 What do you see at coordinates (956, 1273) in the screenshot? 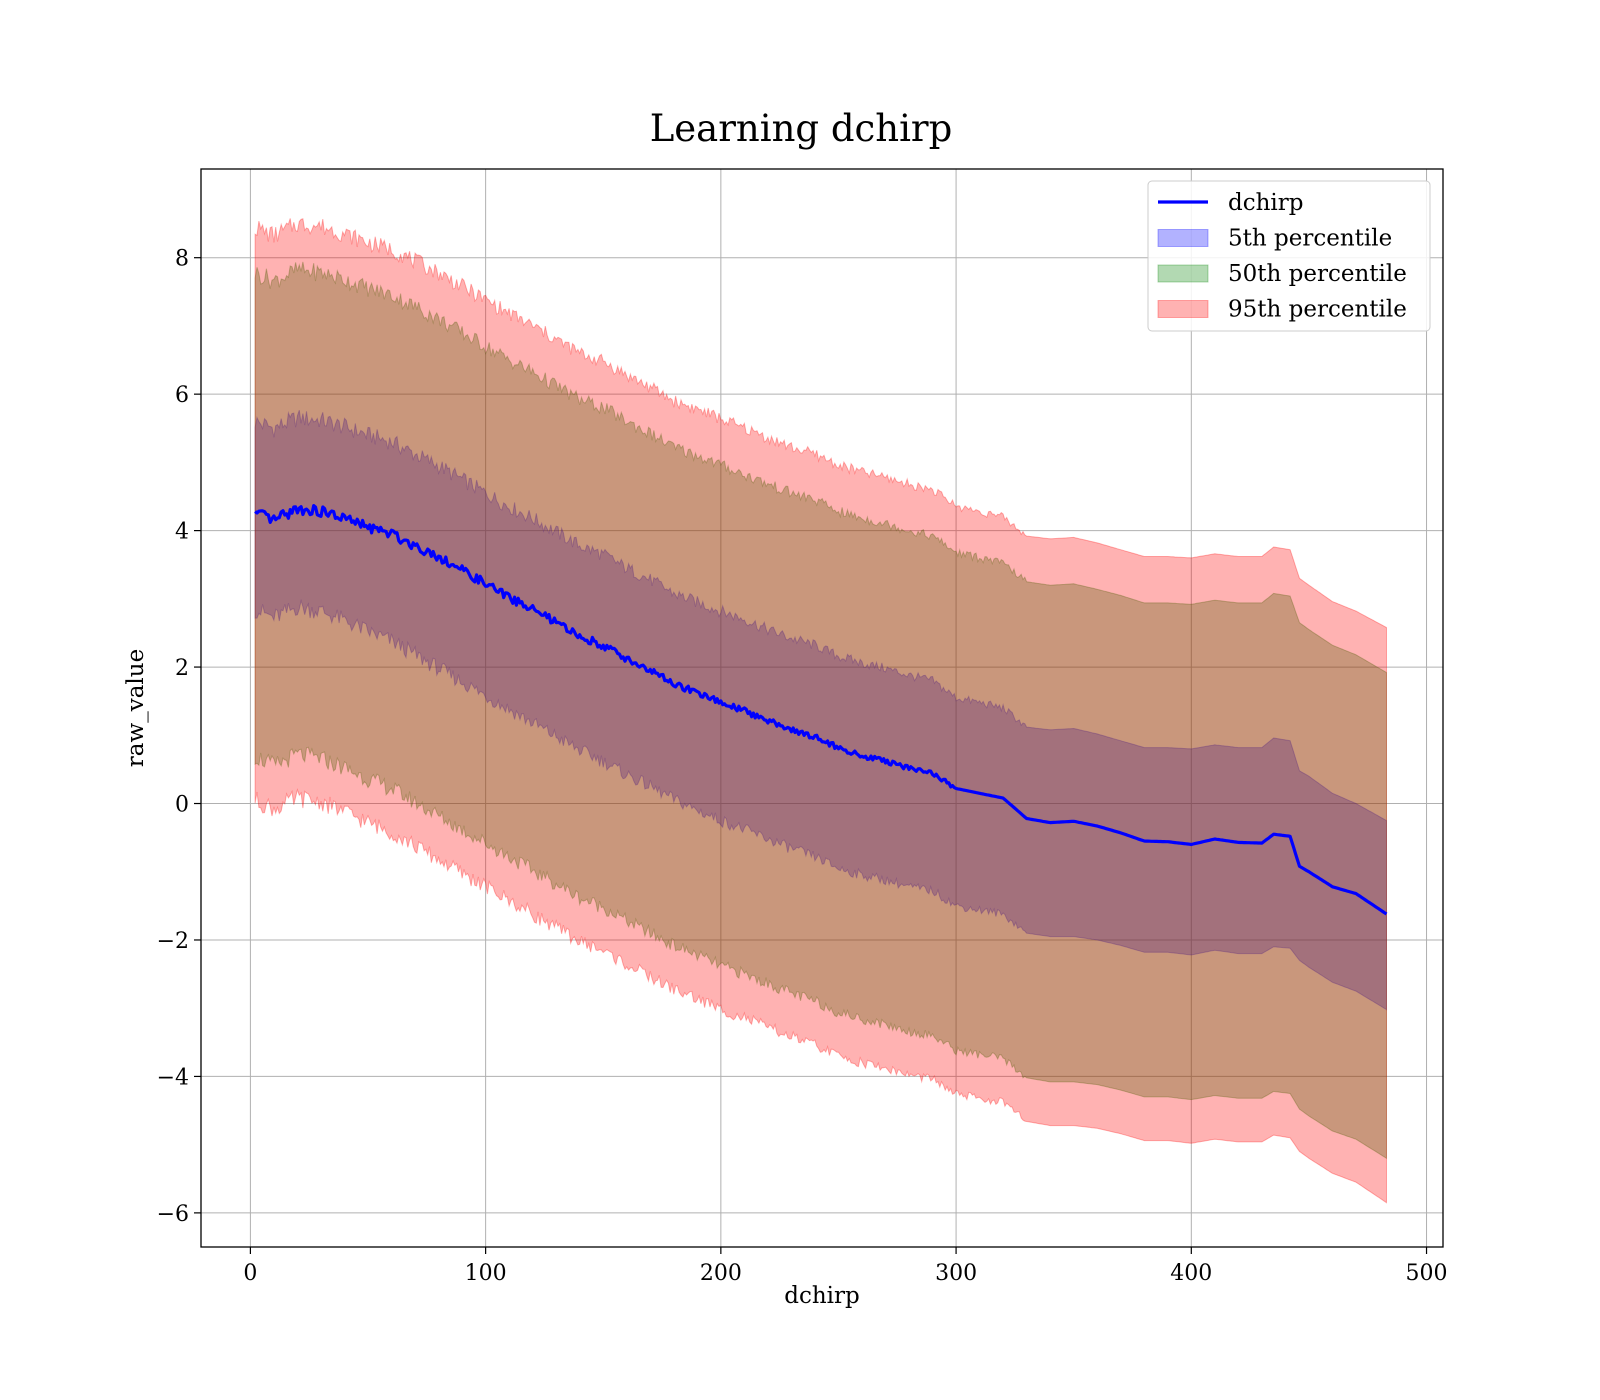
I see `x-tick-label: 300` at bounding box center [956, 1273].